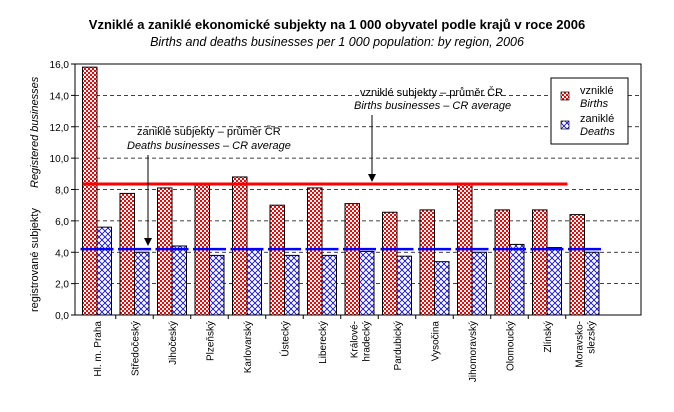 This screenshot has width=674, height=412. What do you see at coordinates (60, 65) in the screenshot?
I see `y-tick-label: 16,0` at bounding box center [60, 65].